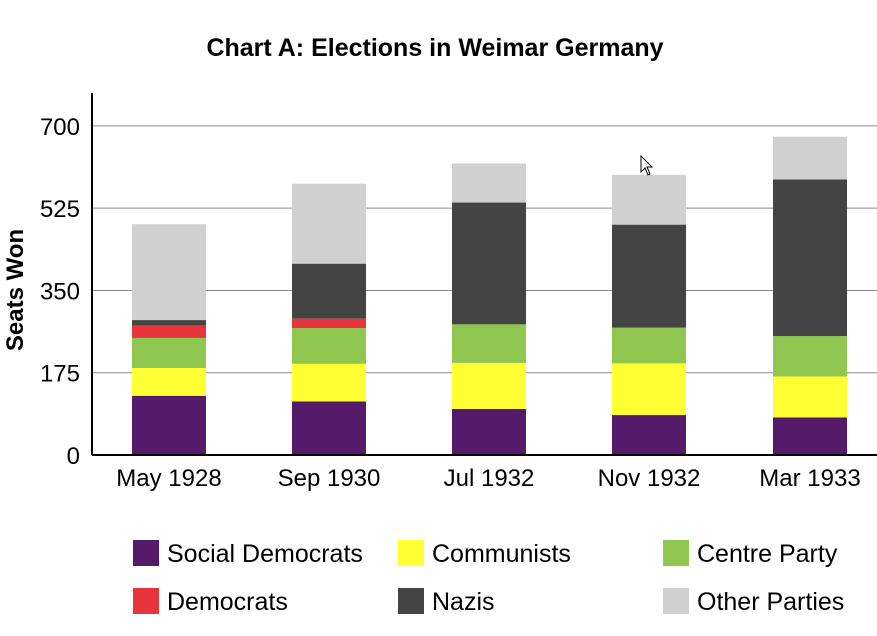 This screenshot has height=636, width=877. What do you see at coordinates (647, 165) in the screenshot?
I see `mouse-cursor-icon` at bounding box center [647, 165].